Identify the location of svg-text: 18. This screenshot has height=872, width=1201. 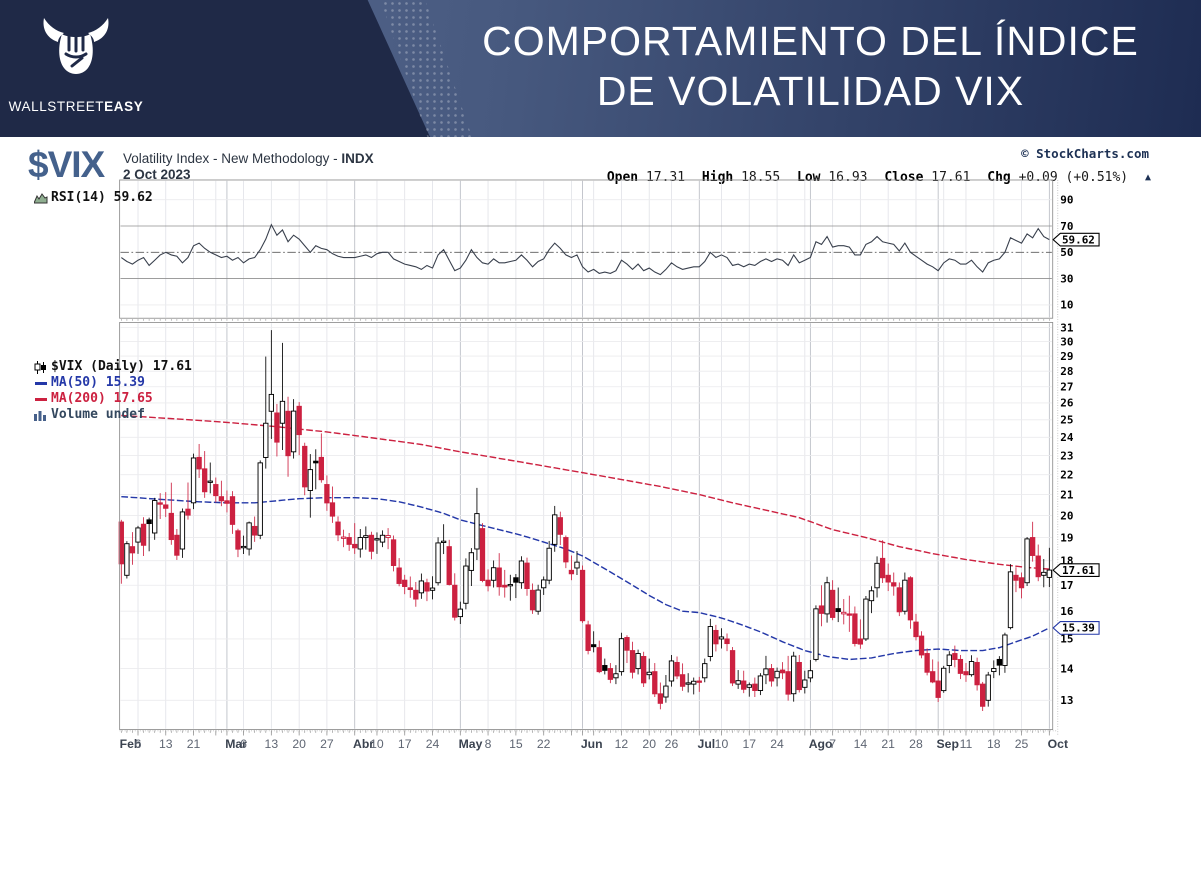
(994, 744).